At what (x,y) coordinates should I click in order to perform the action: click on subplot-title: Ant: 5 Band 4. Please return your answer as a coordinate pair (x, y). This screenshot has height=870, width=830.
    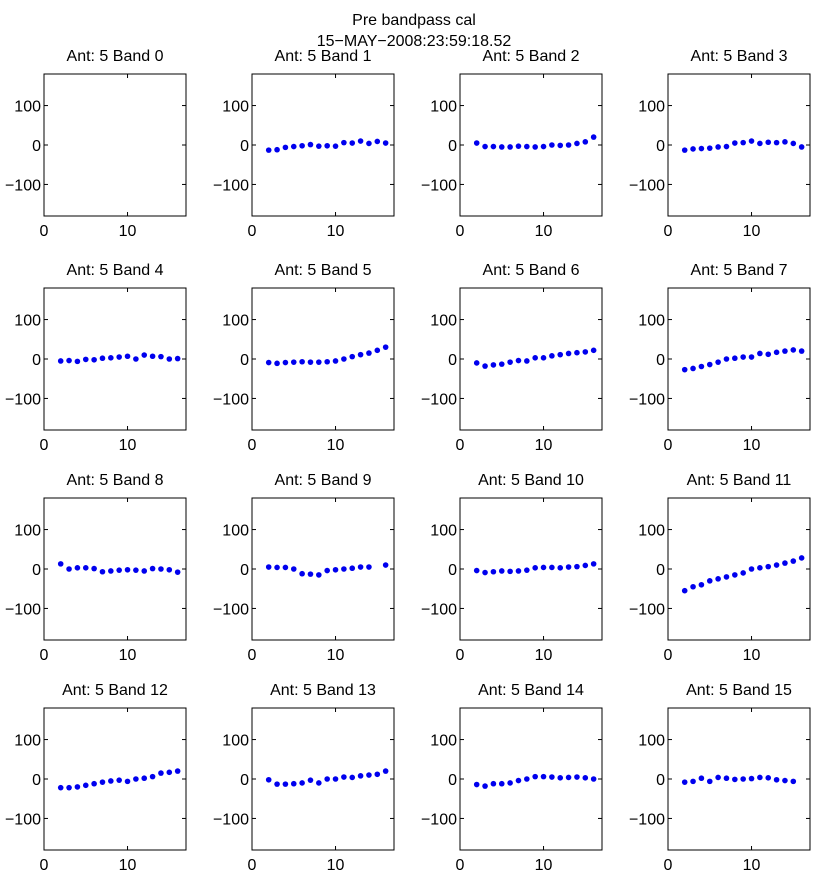
    Looking at the image, I should click on (115, 270).